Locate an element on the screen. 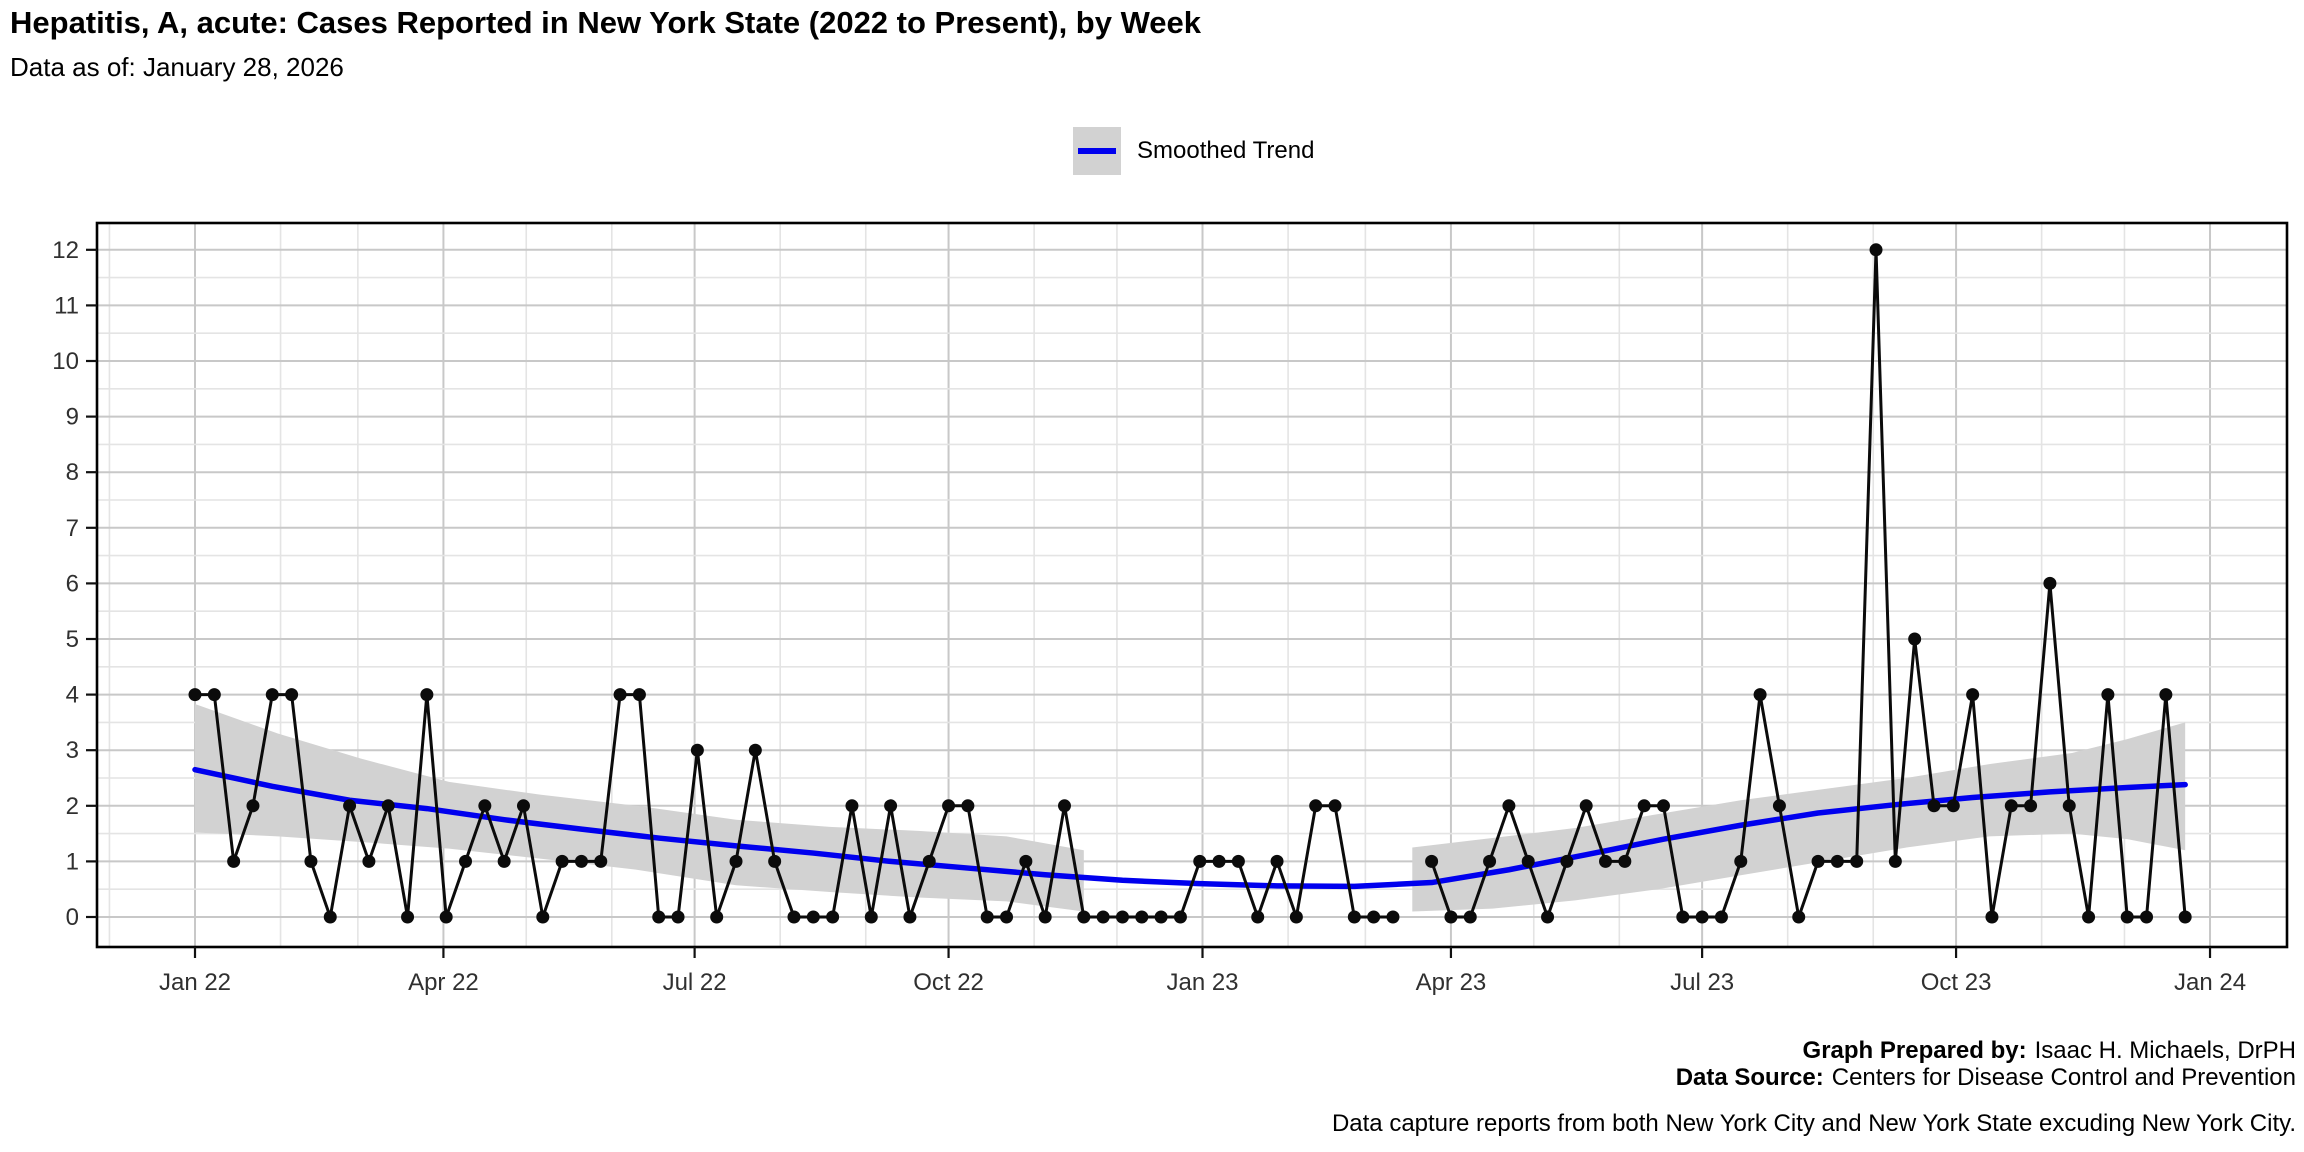 The height and width of the screenshot is (1152, 2304). smoothed-trend-path is located at coordinates (1190, 828).